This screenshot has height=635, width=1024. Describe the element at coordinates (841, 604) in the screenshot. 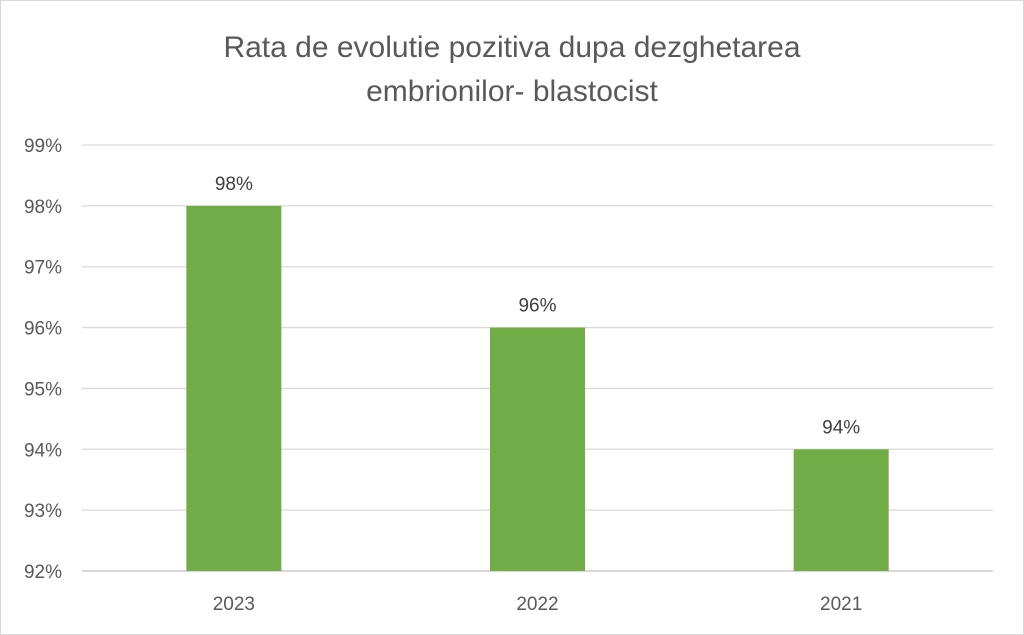

I see `x-tick-label: 2021` at that location.